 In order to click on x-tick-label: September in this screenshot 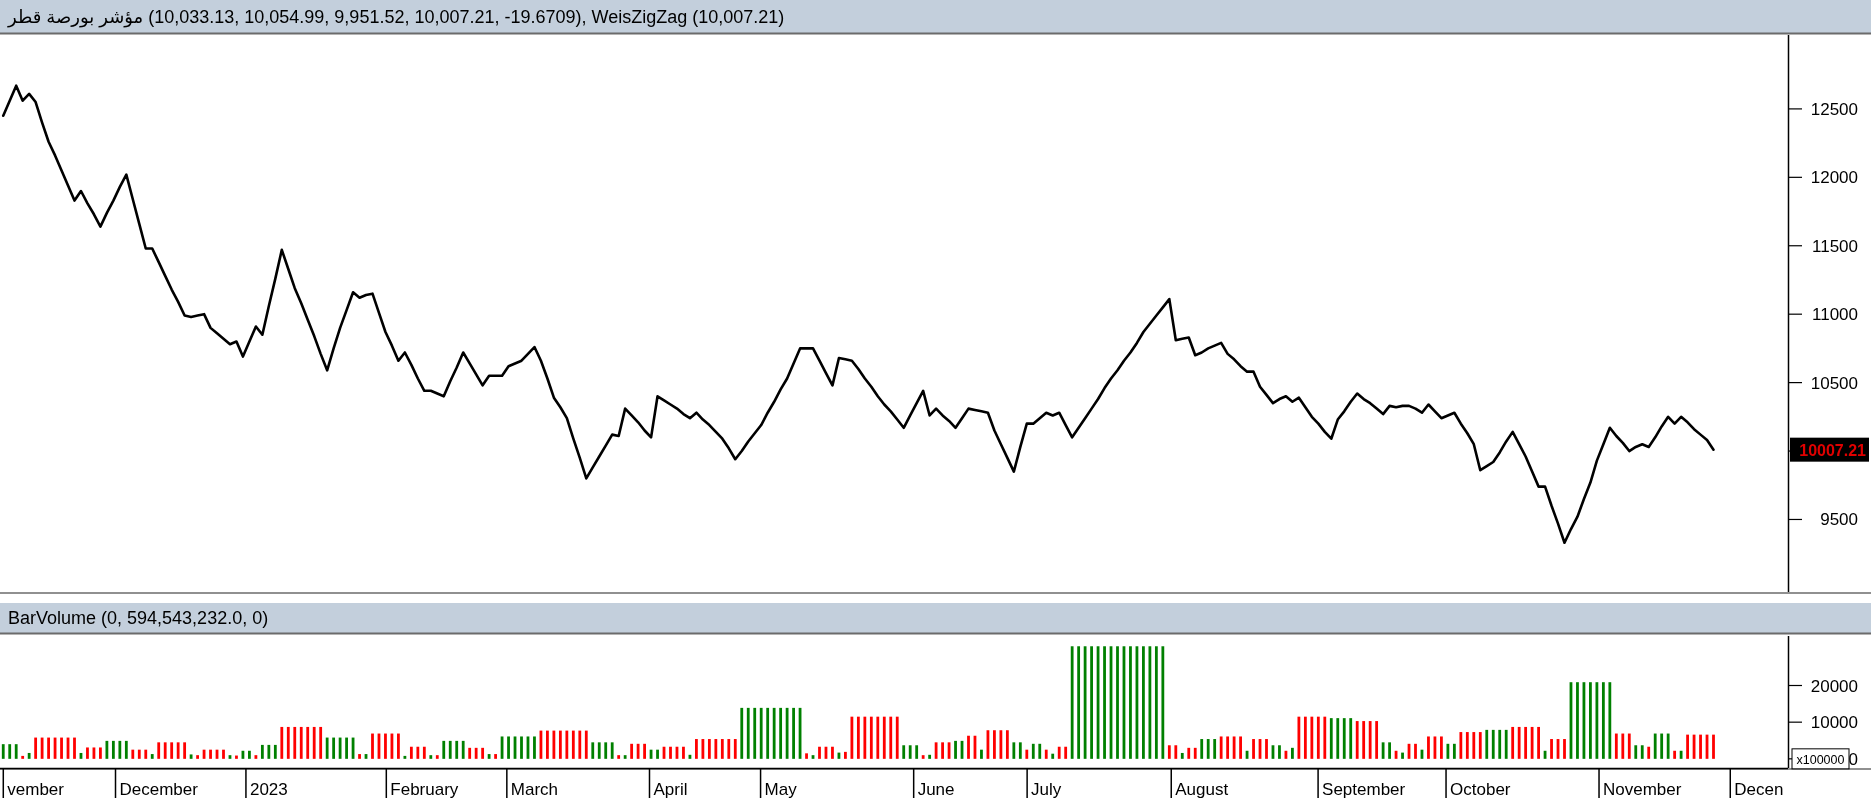, I will do `click(1364, 789)`.